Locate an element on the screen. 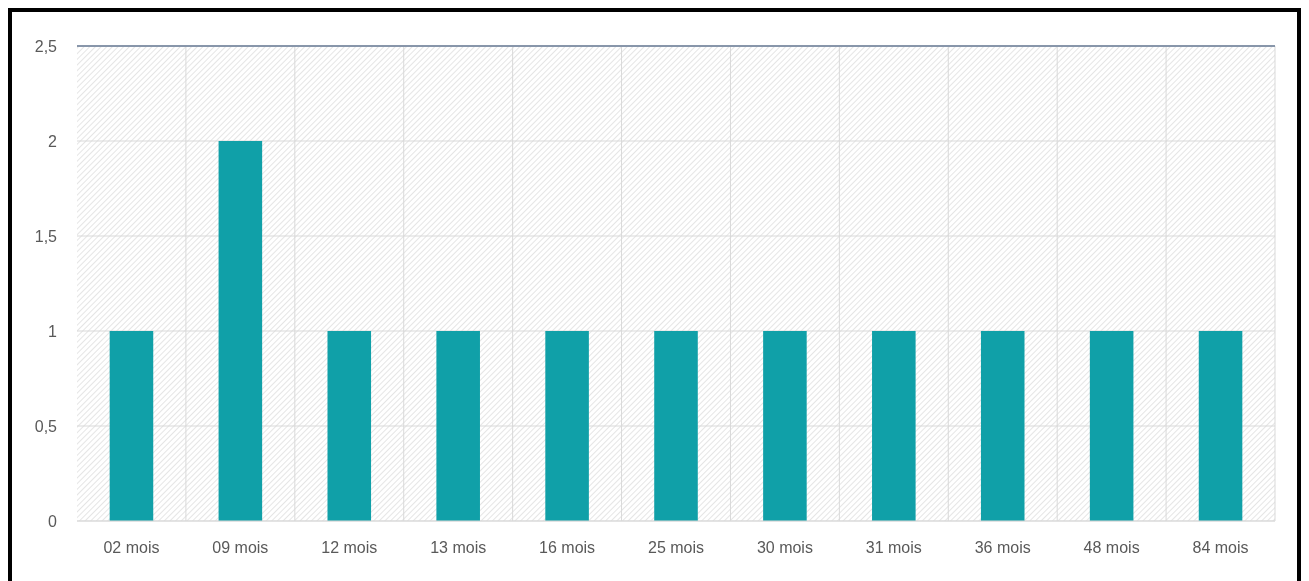  x-tick-label: 36 mois is located at coordinates (1002, 547).